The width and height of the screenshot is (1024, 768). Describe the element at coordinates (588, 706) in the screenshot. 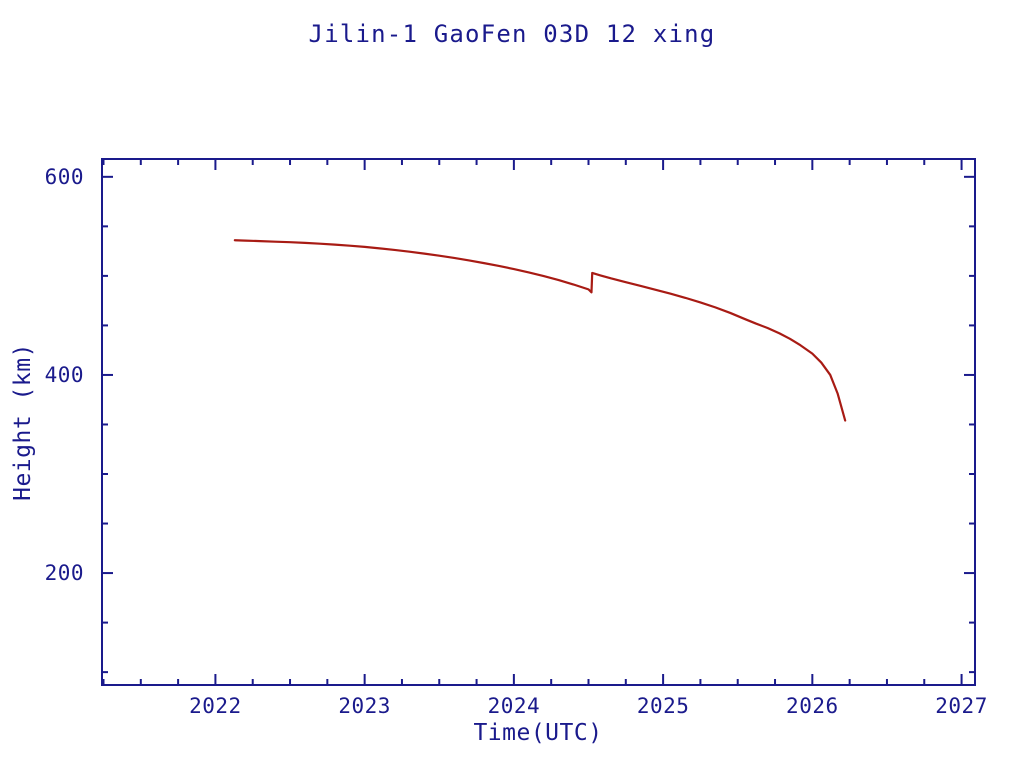

I see `x-axis-tick-labels: 2022 2023 2024 2025 2026 2027` at that location.